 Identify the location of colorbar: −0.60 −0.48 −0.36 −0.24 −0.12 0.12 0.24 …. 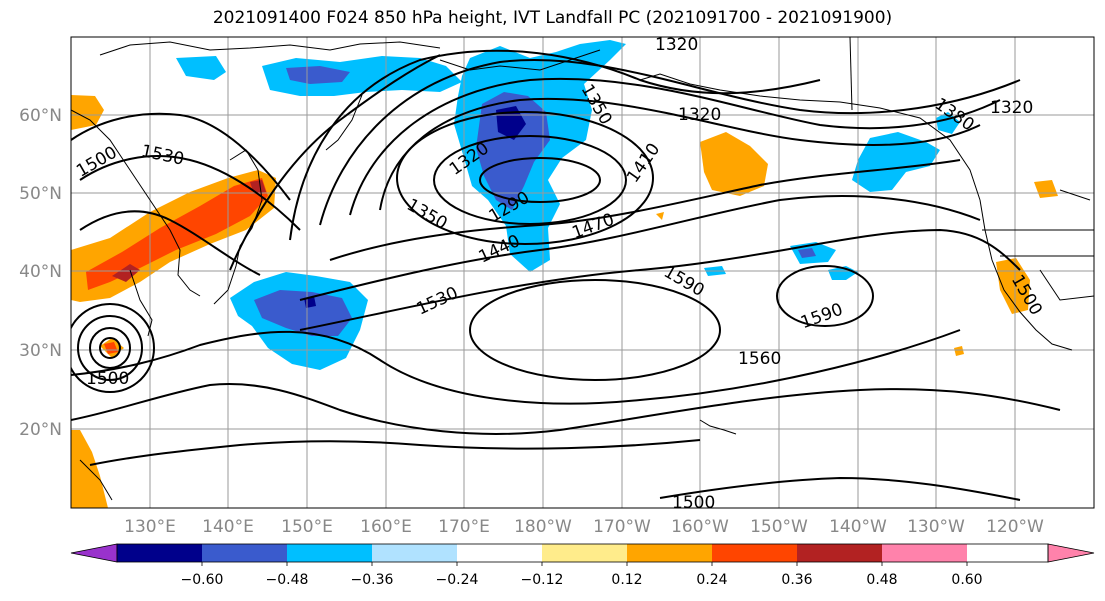
(582, 565).